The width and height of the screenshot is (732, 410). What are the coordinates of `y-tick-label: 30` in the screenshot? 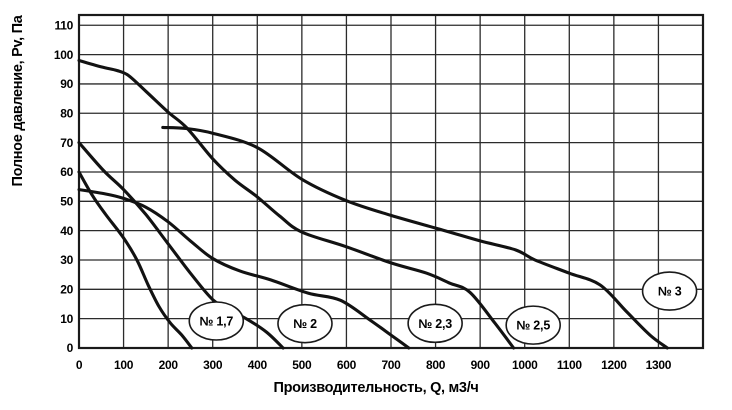 It's located at (66, 260).